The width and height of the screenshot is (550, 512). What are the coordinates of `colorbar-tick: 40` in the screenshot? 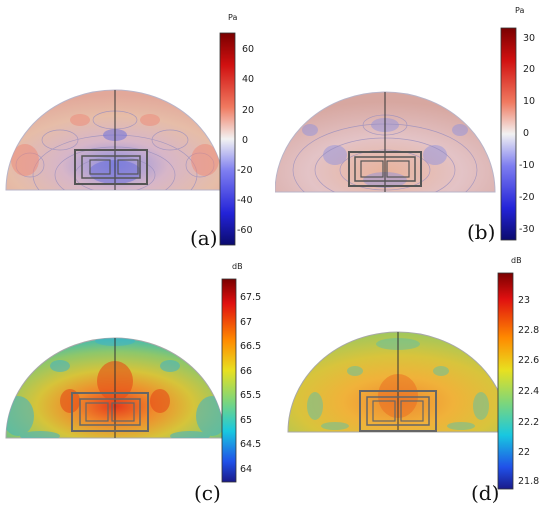 It's located at (248, 79).